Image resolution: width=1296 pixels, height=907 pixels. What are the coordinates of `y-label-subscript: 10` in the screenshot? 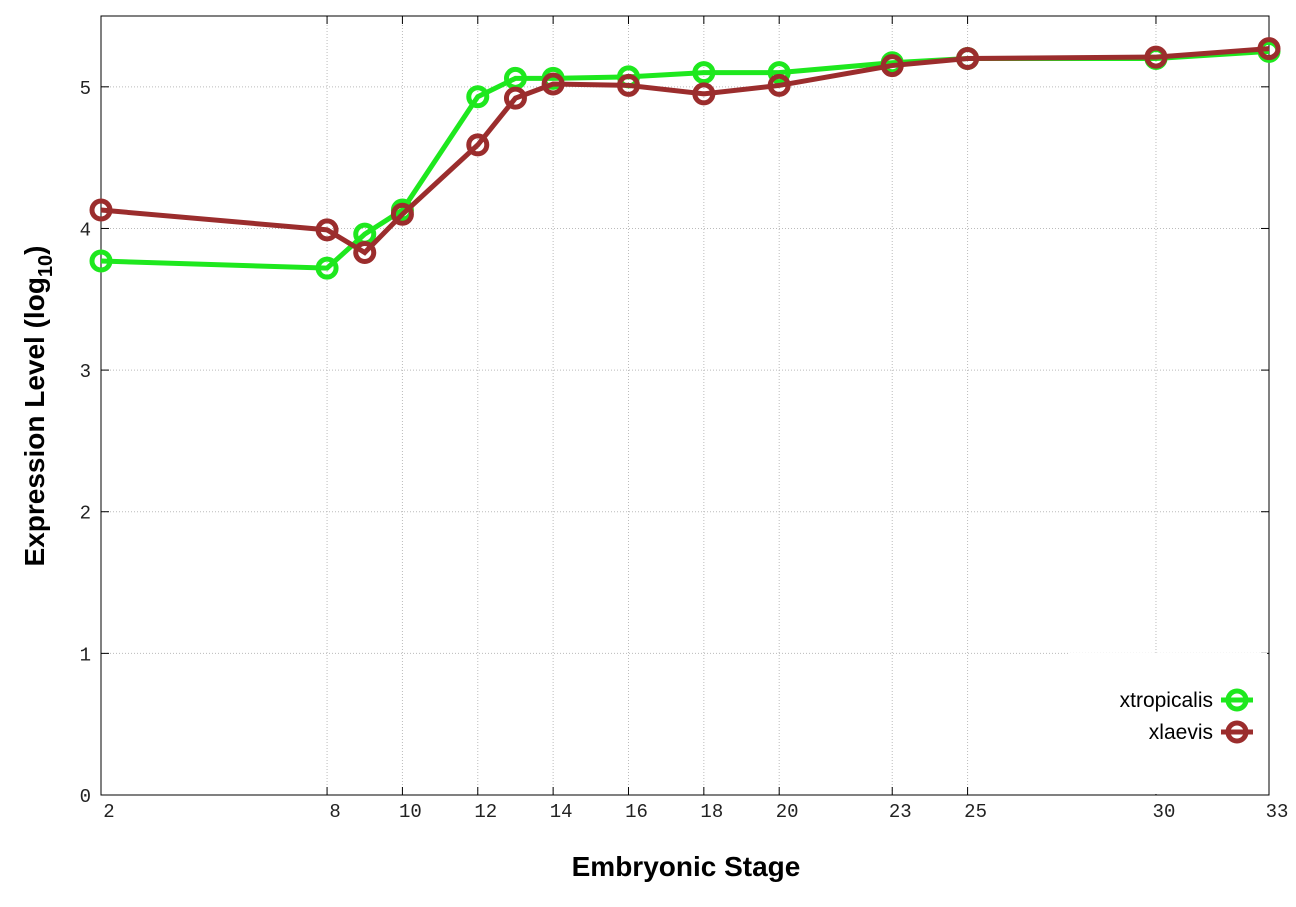 It's located at (46, 266).